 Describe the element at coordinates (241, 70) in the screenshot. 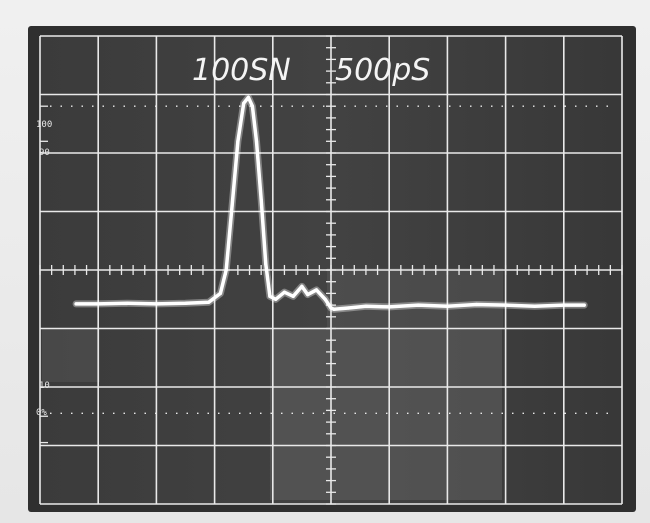

I see `timebase-label-left: 100SN` at that location.